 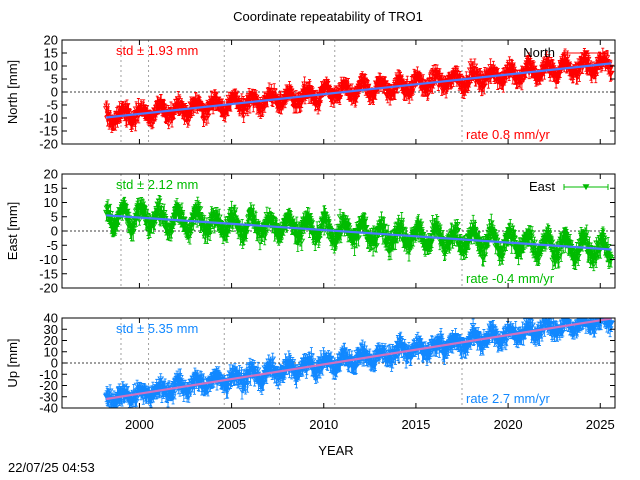 What do you see at coordinates (48, 259) in the screenshot?
I see `ytick-label-east-6: -10` at bounding box center [48, 259].